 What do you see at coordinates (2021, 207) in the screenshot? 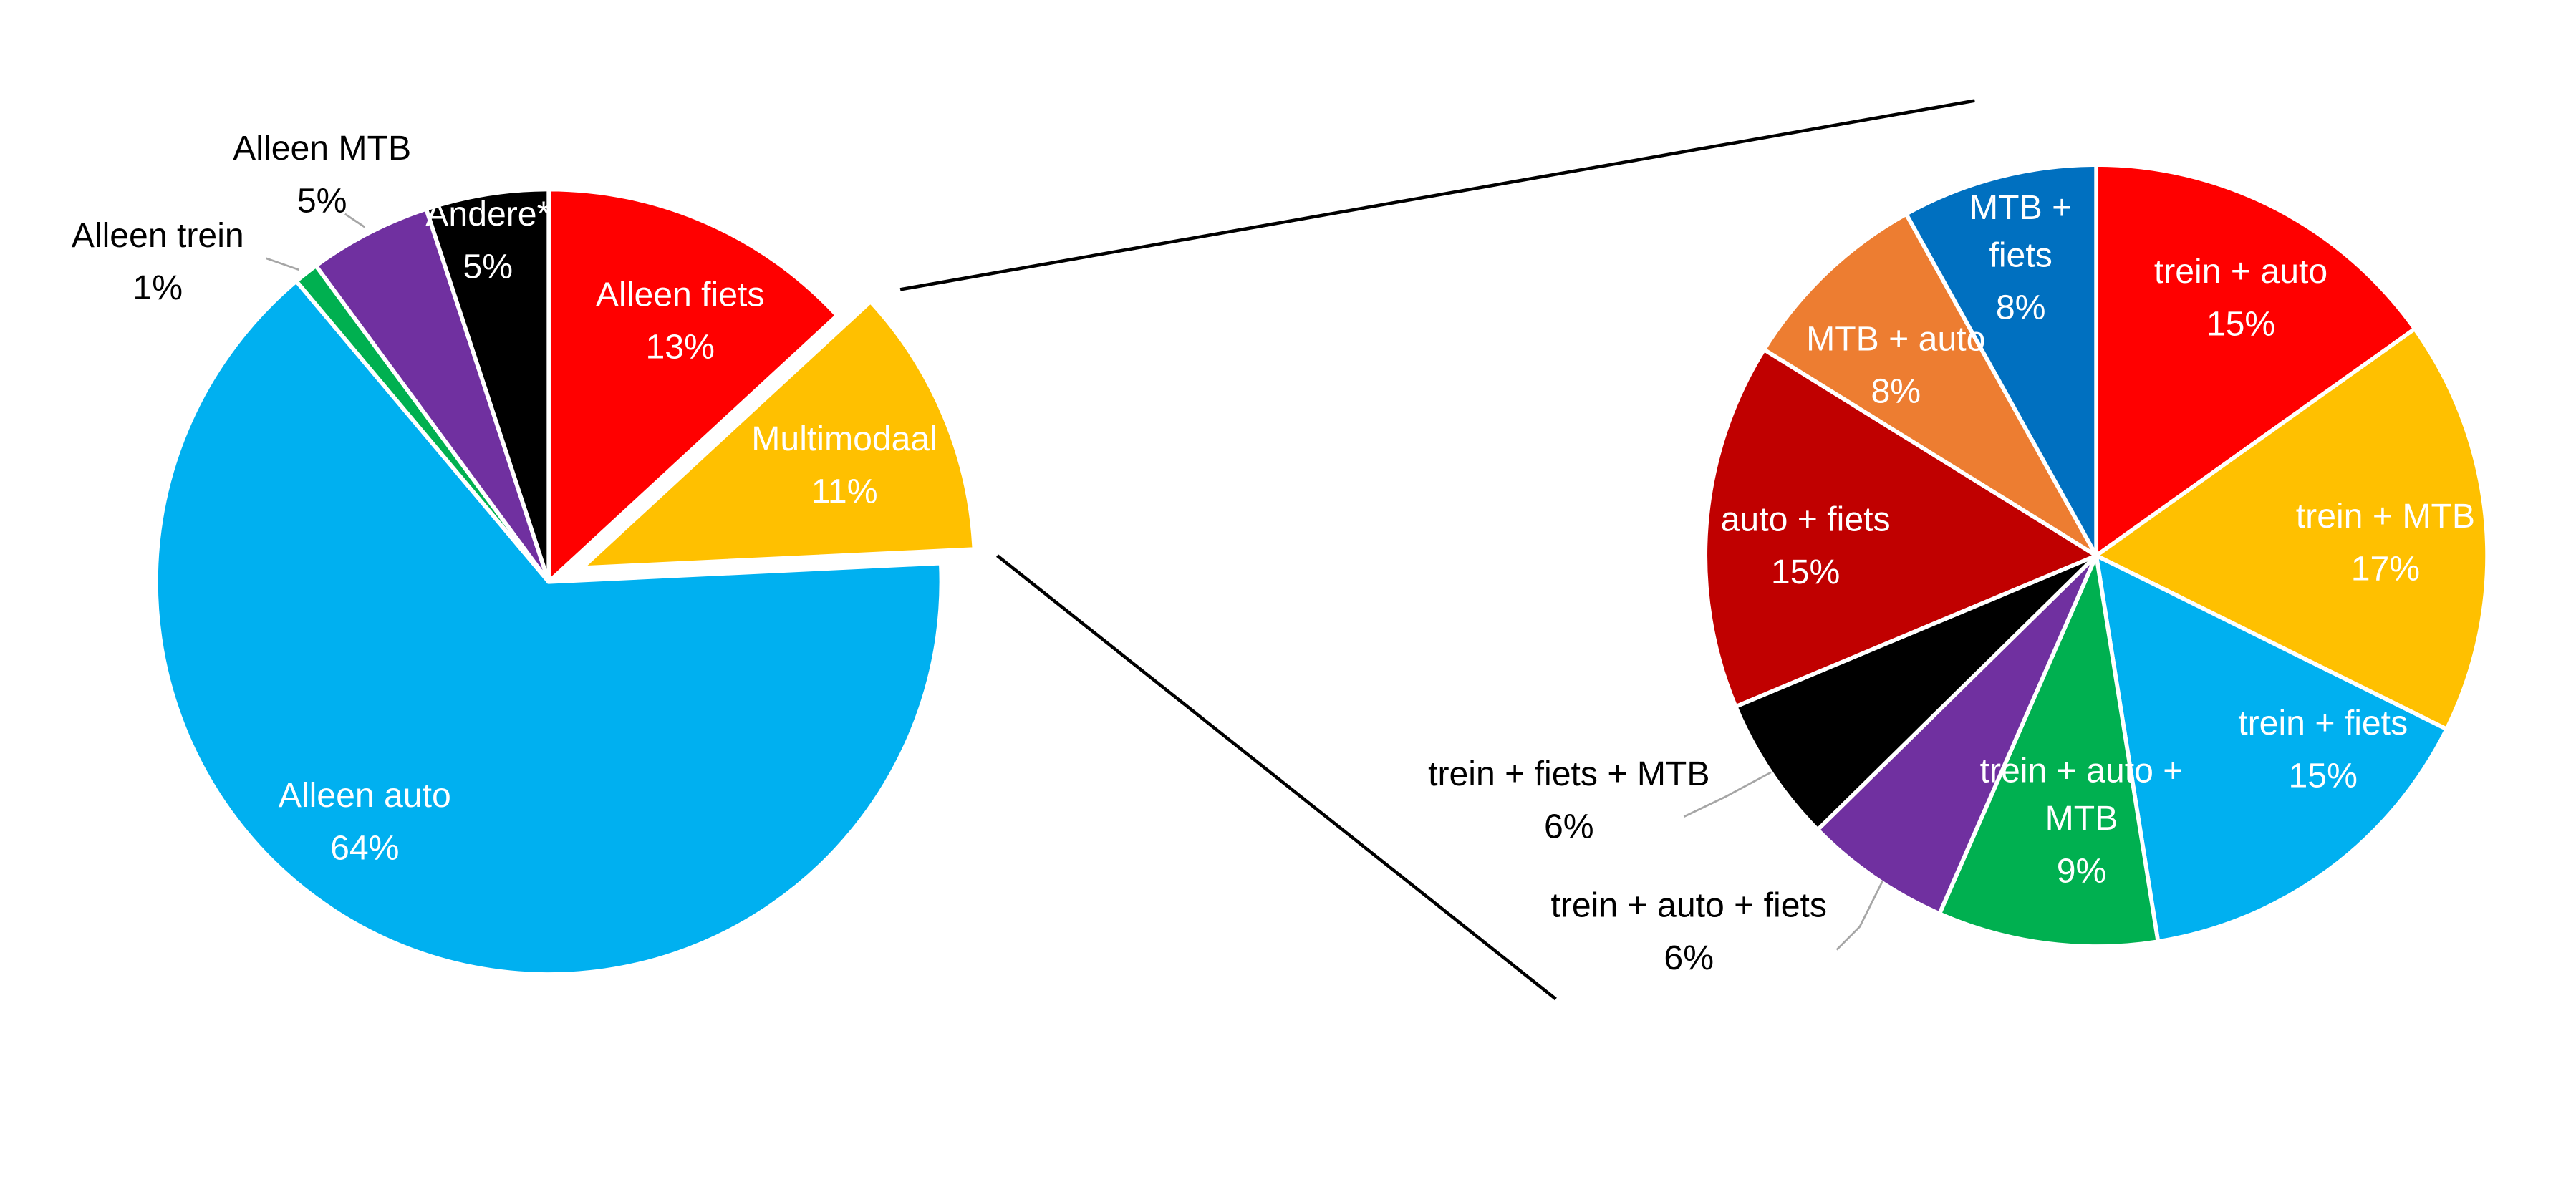
I see `category-label-mtb-fiets-line-1: MTB +` at bounding box center [2021, 207].